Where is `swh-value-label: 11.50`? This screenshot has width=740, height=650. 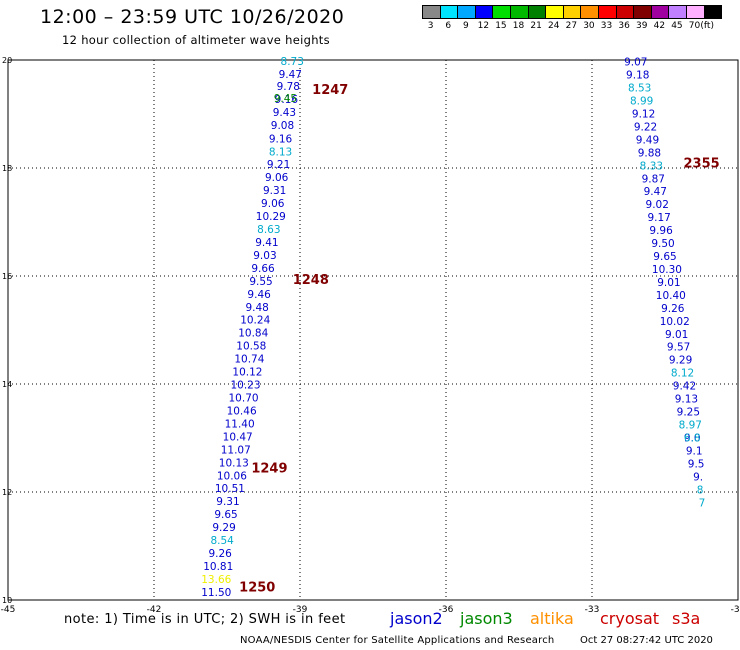 swh-value-label: 11.50 is located at coordinates (216, 593).